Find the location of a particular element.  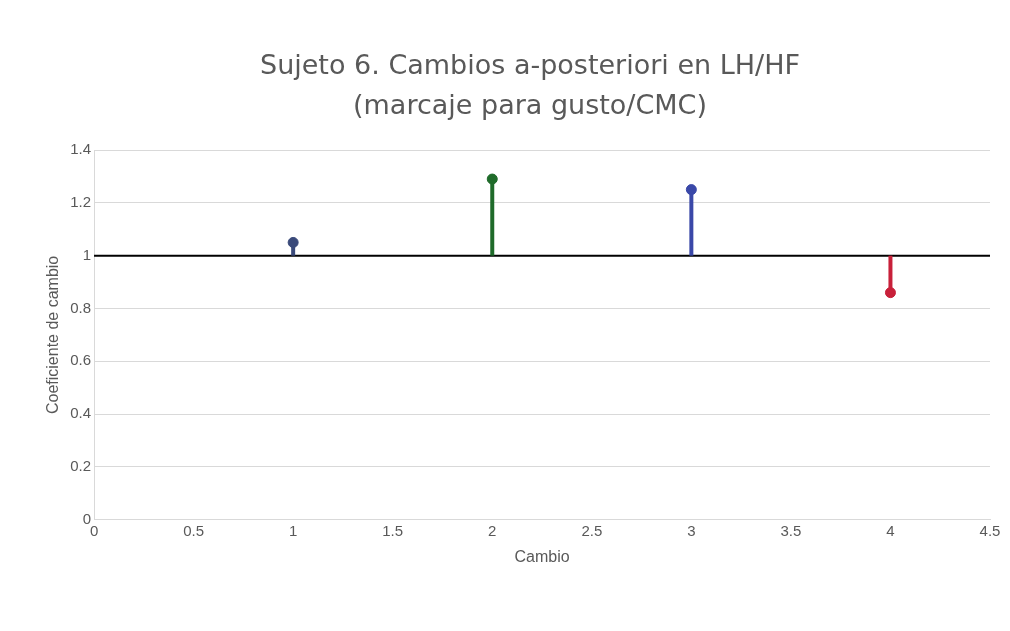

x-tick-label: 4 is located at coordinates (890, 530).